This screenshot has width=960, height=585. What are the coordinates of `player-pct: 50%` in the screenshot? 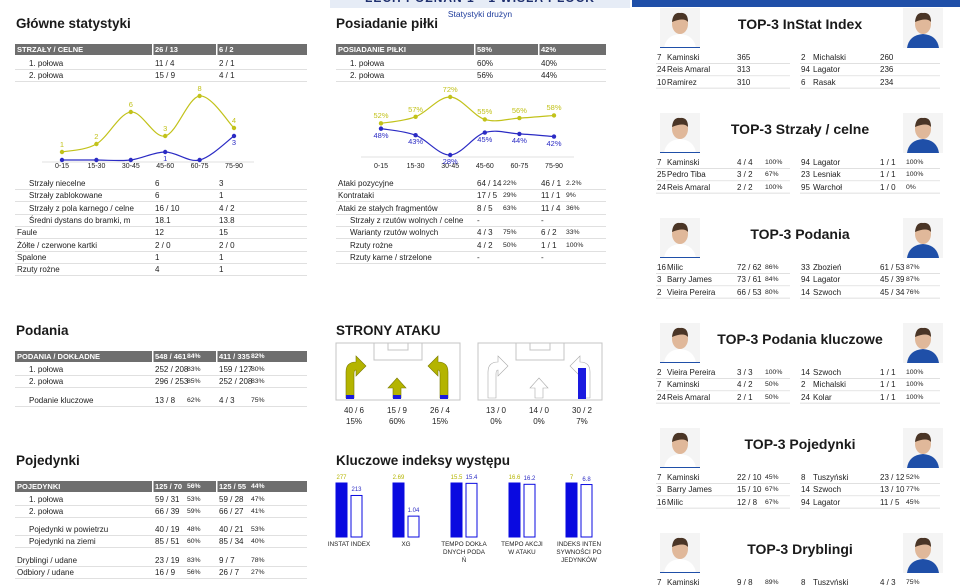 It's located at (772, 397).